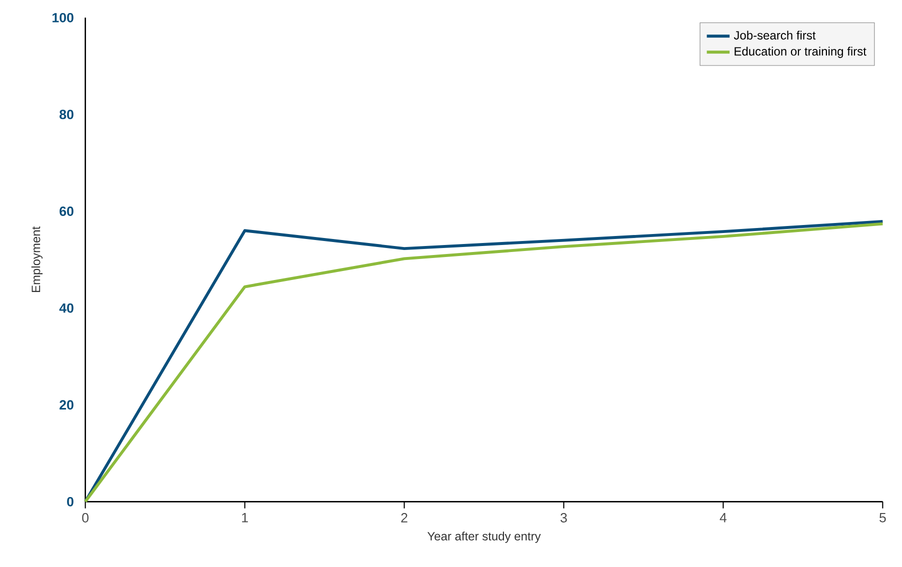 This screenshot has height=567, width=902. Describe the element at coordinates (775, 35) in the screenshot. I see `legend-label: Job-search first` at that location.